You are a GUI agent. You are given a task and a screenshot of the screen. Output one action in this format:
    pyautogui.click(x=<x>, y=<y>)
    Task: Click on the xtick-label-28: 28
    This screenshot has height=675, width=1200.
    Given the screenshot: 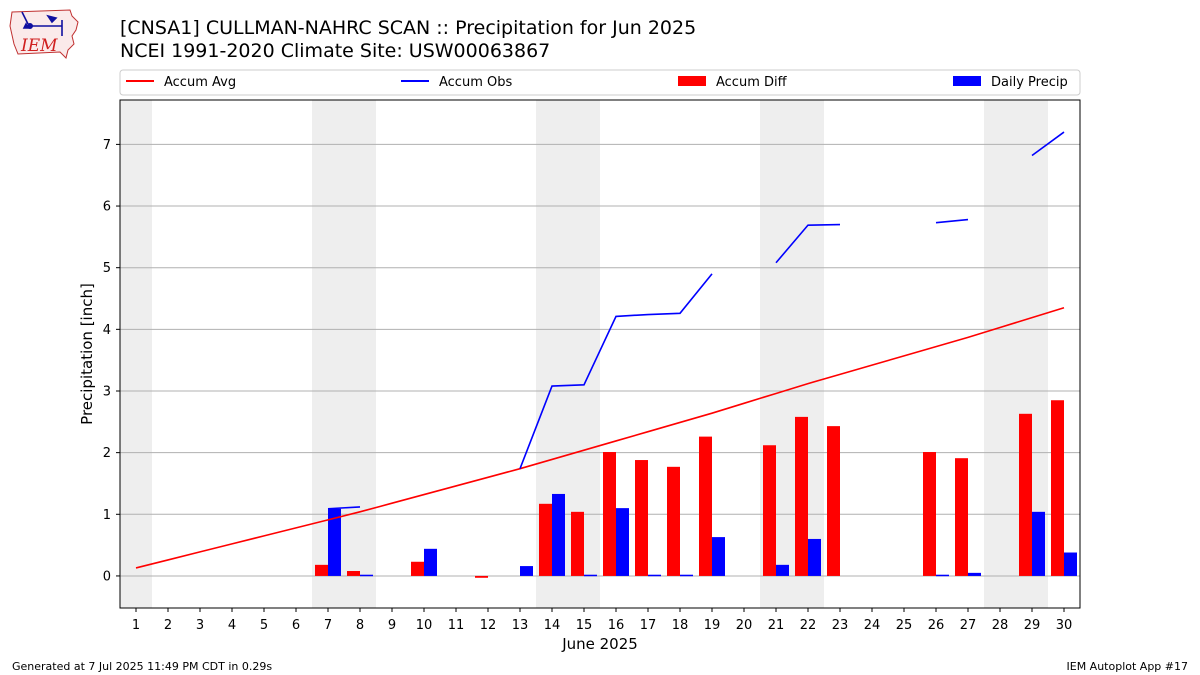 What is the action you would take?
    pyautogui.click(x=1000, y=625)
    